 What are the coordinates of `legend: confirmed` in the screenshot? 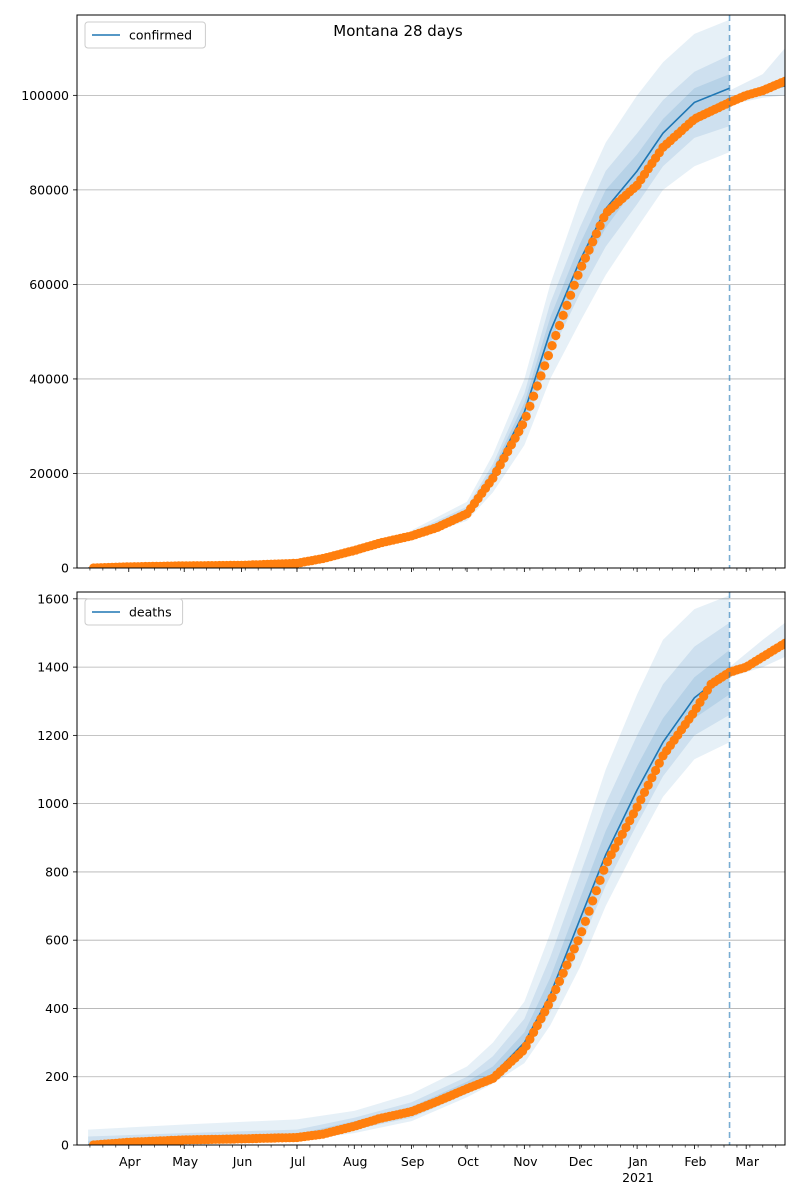 It's located at (145, 35).